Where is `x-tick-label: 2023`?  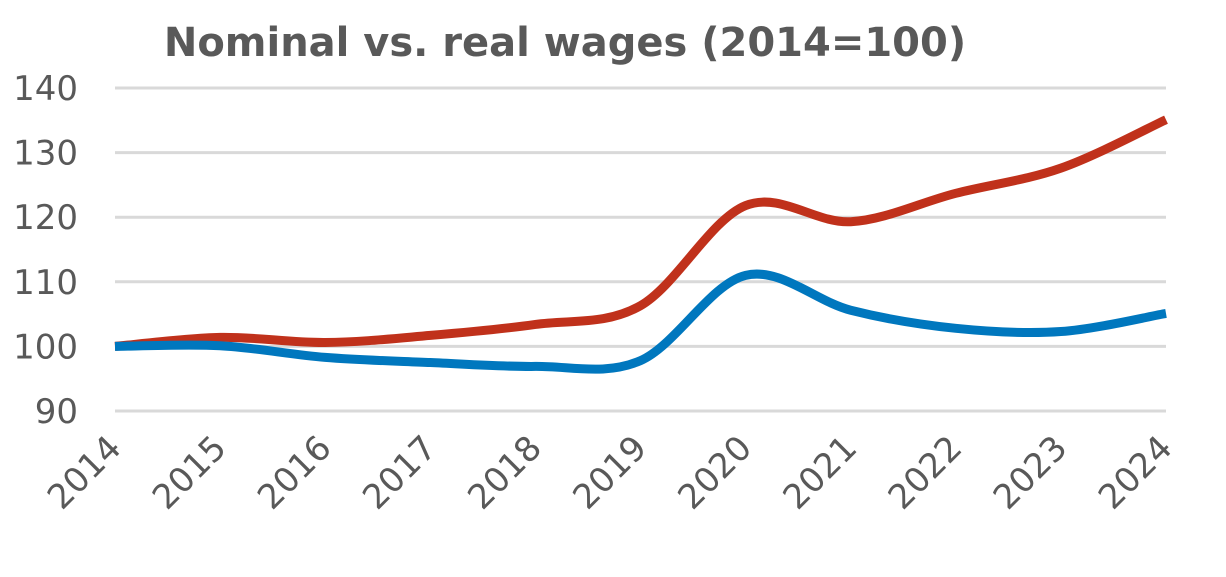
x-tick-label: 2023 is located at coordinates (1030, 472).